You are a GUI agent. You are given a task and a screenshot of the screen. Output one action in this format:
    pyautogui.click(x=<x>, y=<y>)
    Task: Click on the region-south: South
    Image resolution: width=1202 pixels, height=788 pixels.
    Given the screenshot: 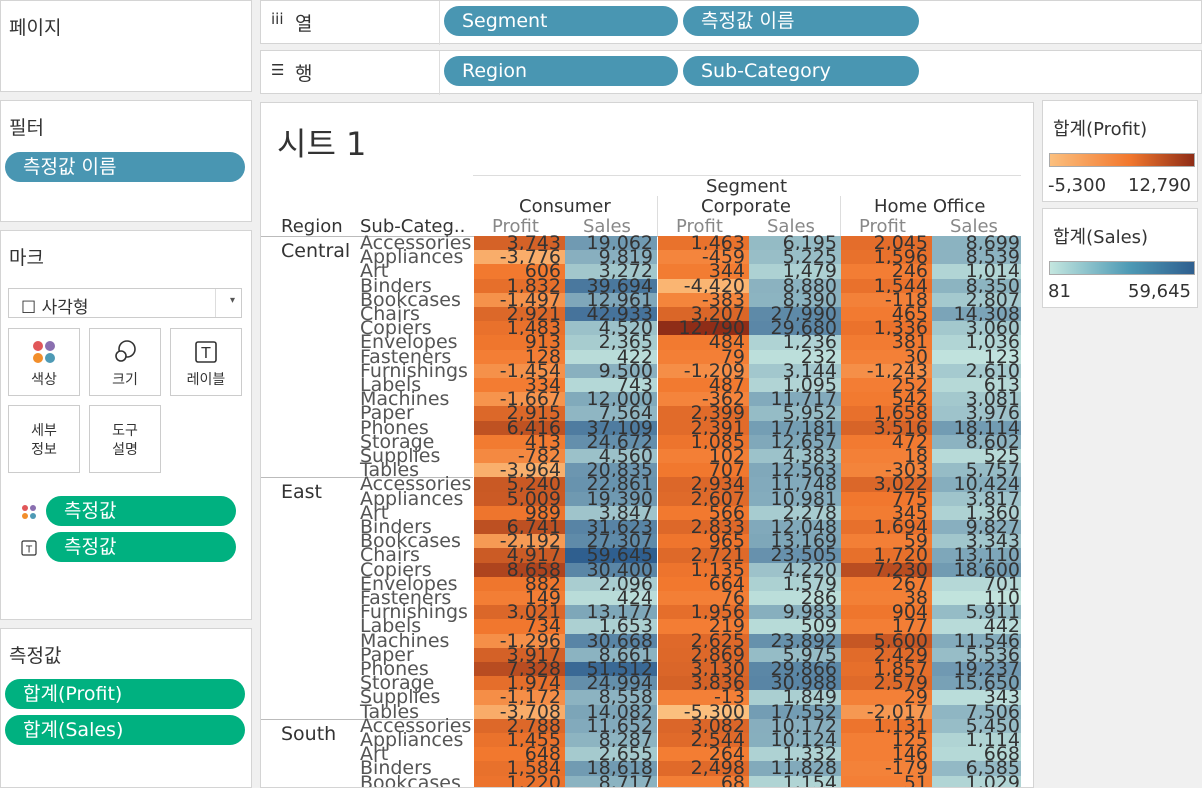 What is the action you would take?
    pyautogui.click(x=309, y=733)
    